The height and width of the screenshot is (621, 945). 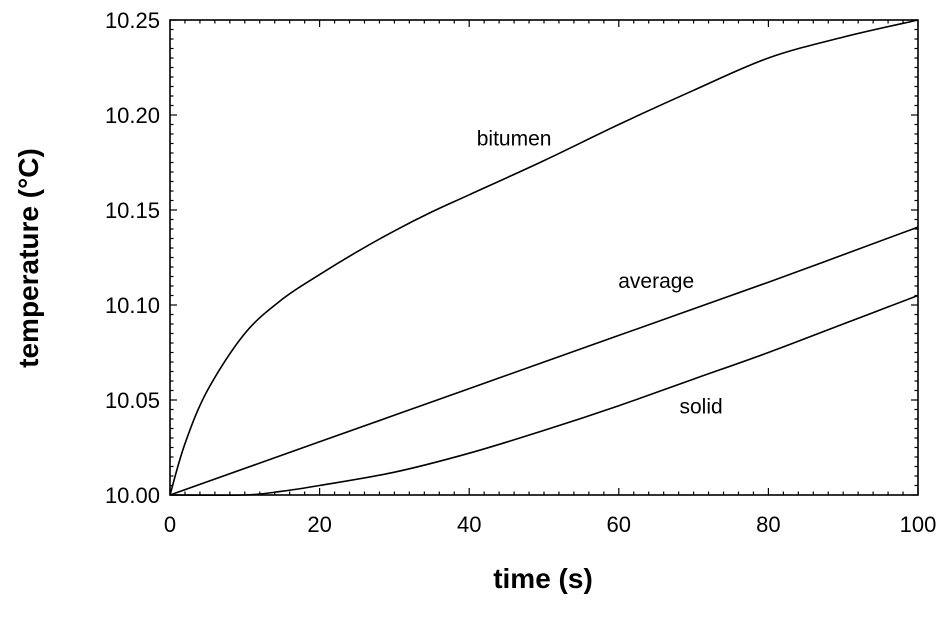 I want to click on series-label-solid: solid, so click(x=700, y=406).